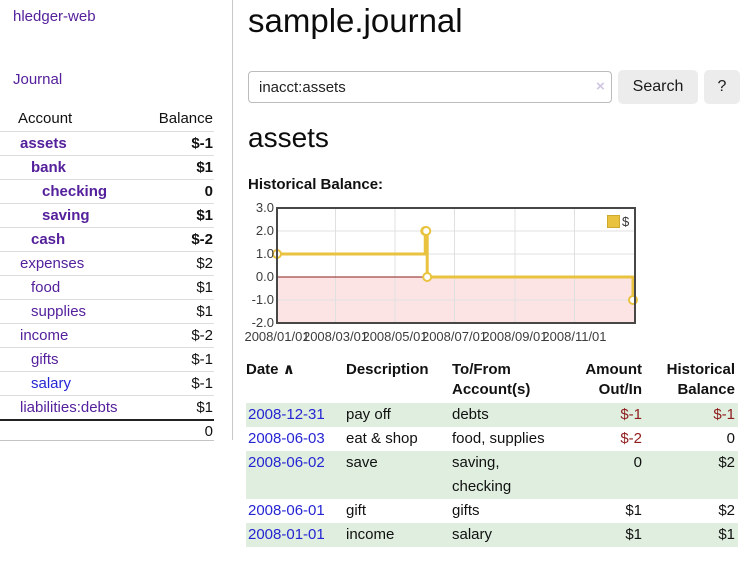 This screenshot has width=742, height=582. I want to click on transaction-row: 2008-06-03 eat & shop food, supplies $-2 0, so click(492, 439).